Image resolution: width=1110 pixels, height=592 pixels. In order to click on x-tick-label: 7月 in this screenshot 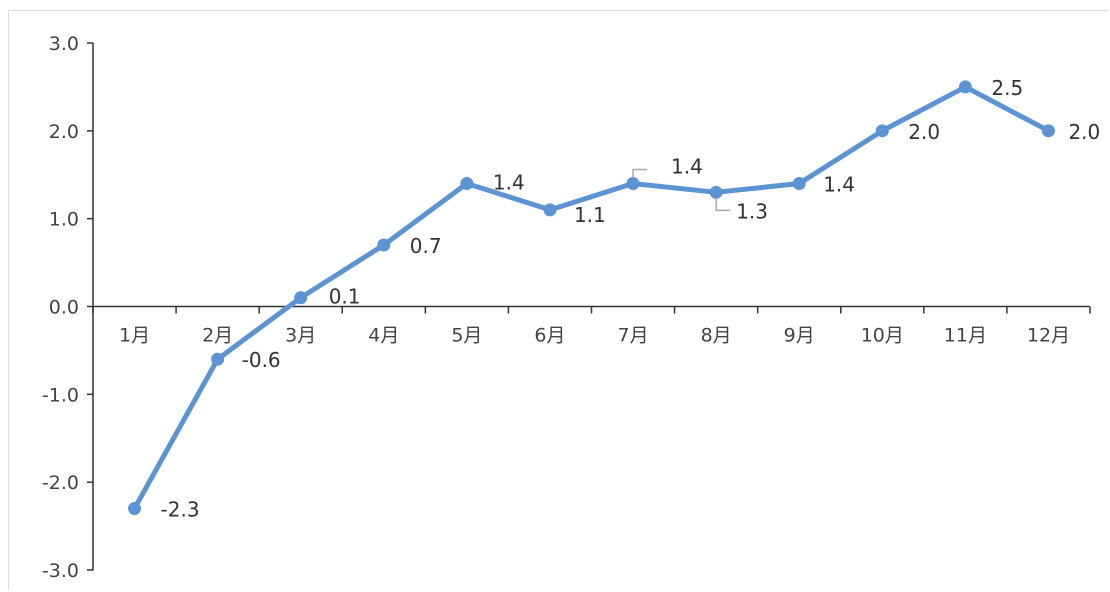, I will do `click(632, 336)`.